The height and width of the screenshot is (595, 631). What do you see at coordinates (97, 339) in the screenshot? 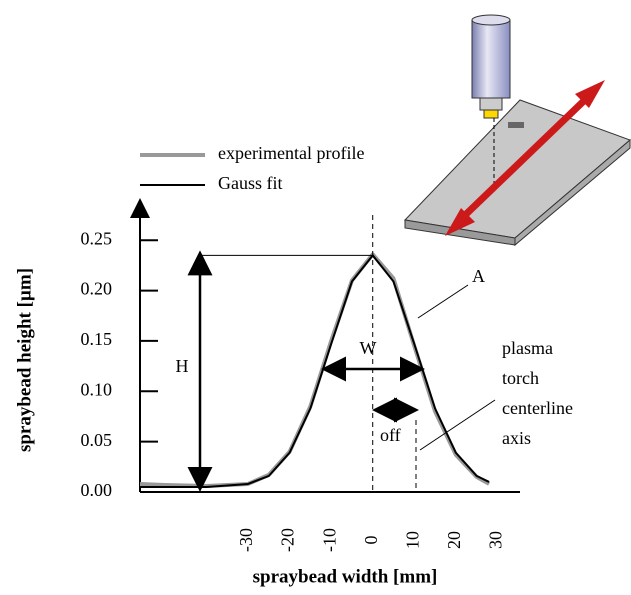
I see `y-tick-label: 0.15` at bounding box center [97, 339].